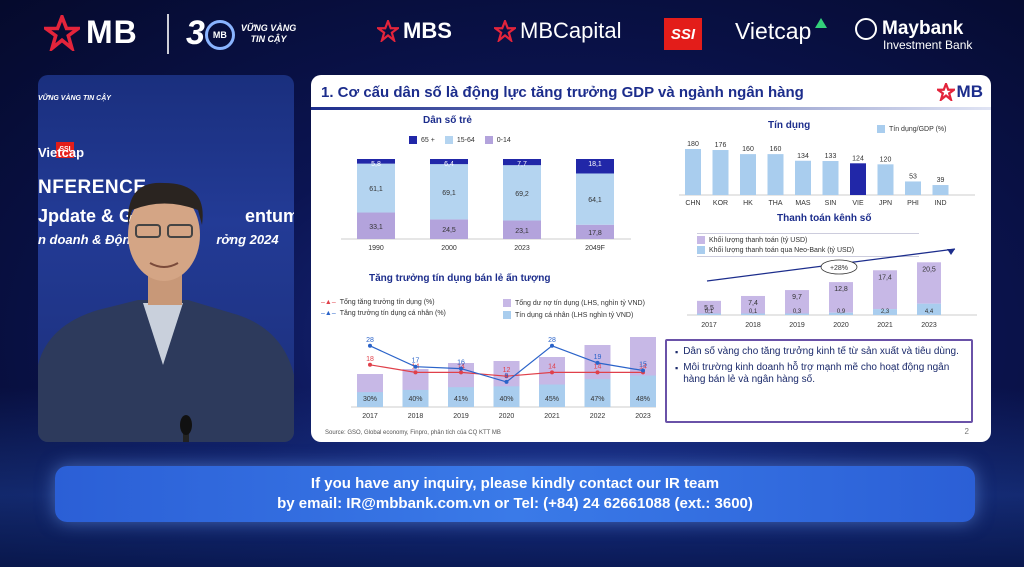  Describe the element at coordinates (885, 277) in the screenshot. I see `payment-bar-value: 17,4` at that location.